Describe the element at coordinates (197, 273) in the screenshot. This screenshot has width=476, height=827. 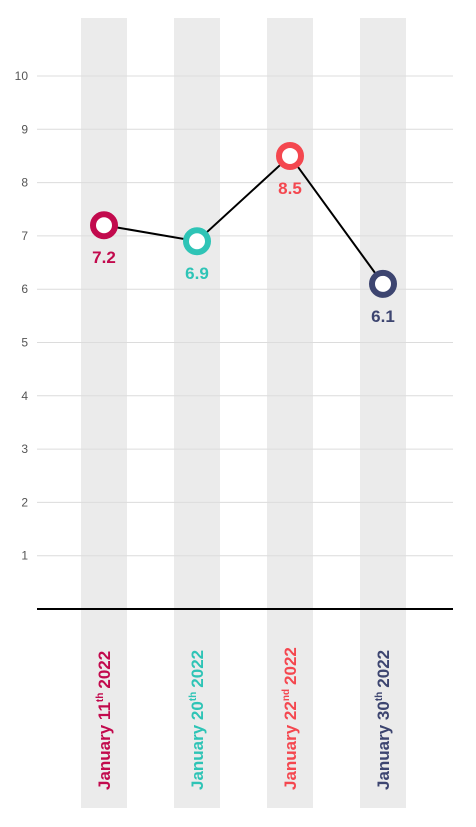
I see `value-label-2: 6.9` at that location.